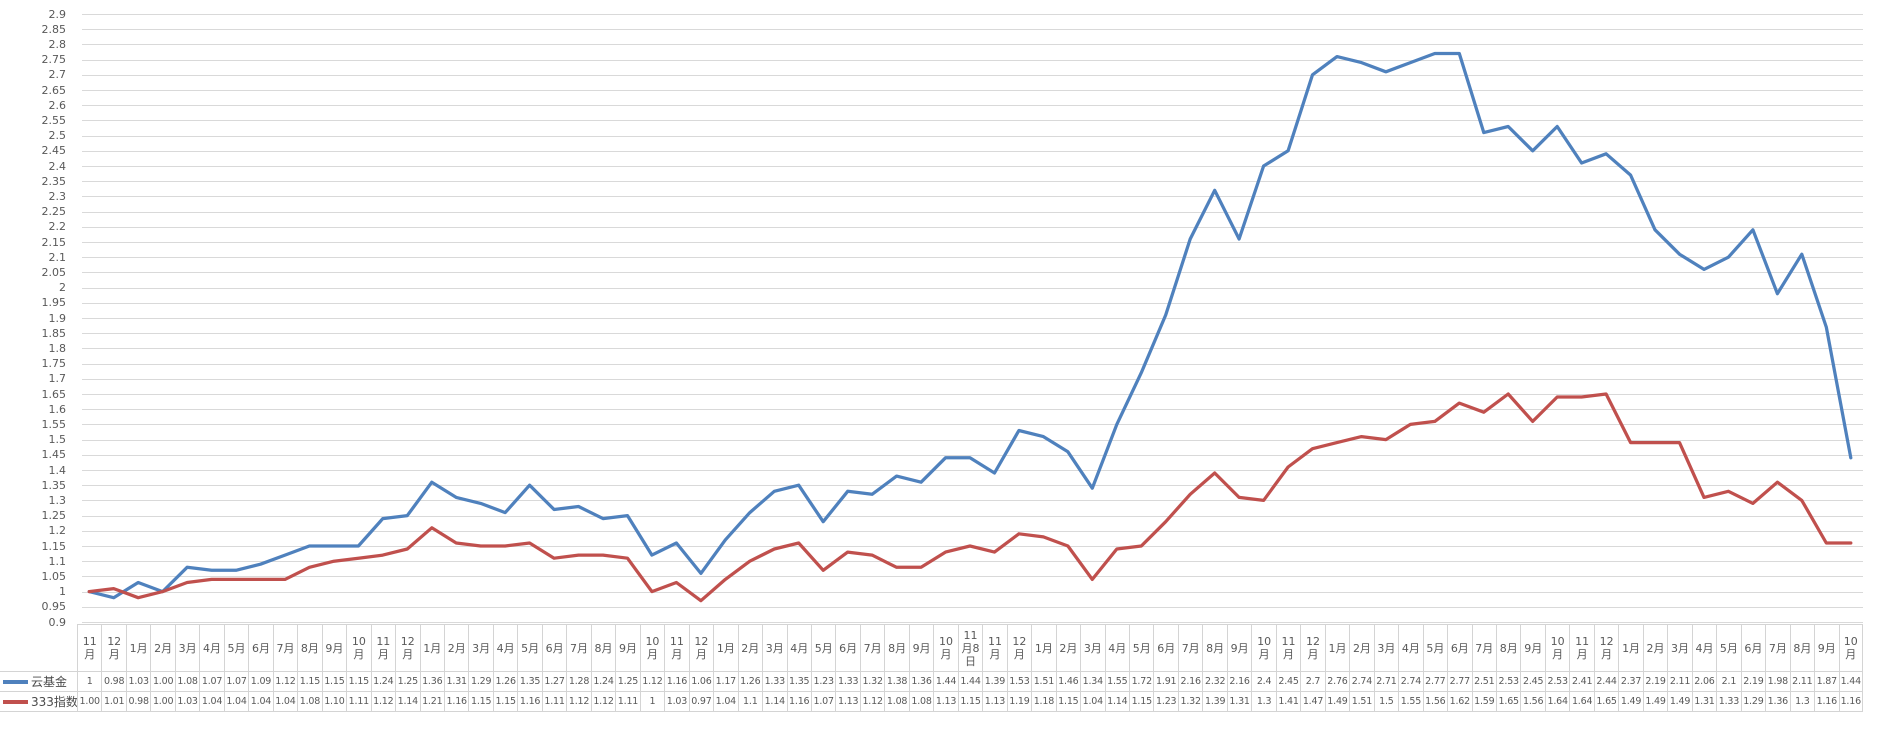 The image size is (1878, 737). What do you see at coordinates (1068, 682) in the screenshot?
I see `table-value-cell: 1.46` at bounding box center [1068, 682].